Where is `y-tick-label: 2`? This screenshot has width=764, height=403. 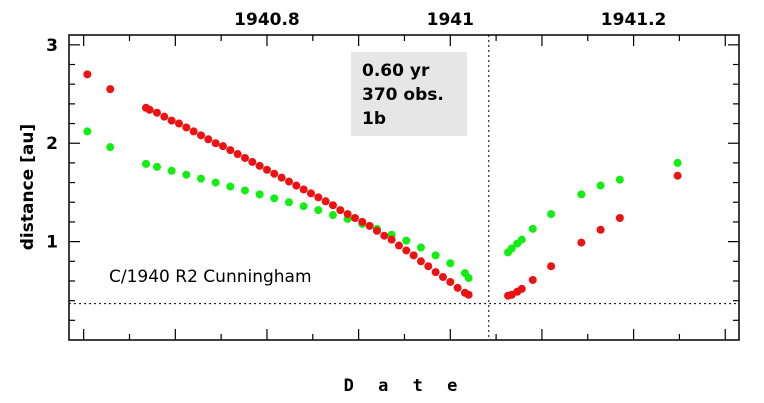
y-tick-label: 2 is located at coordinates (52, 144).